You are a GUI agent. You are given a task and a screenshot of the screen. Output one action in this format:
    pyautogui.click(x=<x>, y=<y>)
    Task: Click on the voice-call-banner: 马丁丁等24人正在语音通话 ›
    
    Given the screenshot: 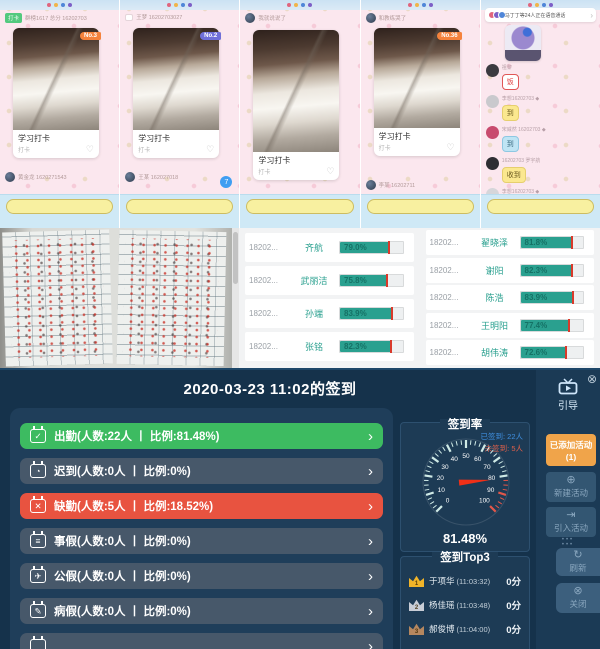 What is the action you would take?
    pyautogui.click(x=540, y=15)
    